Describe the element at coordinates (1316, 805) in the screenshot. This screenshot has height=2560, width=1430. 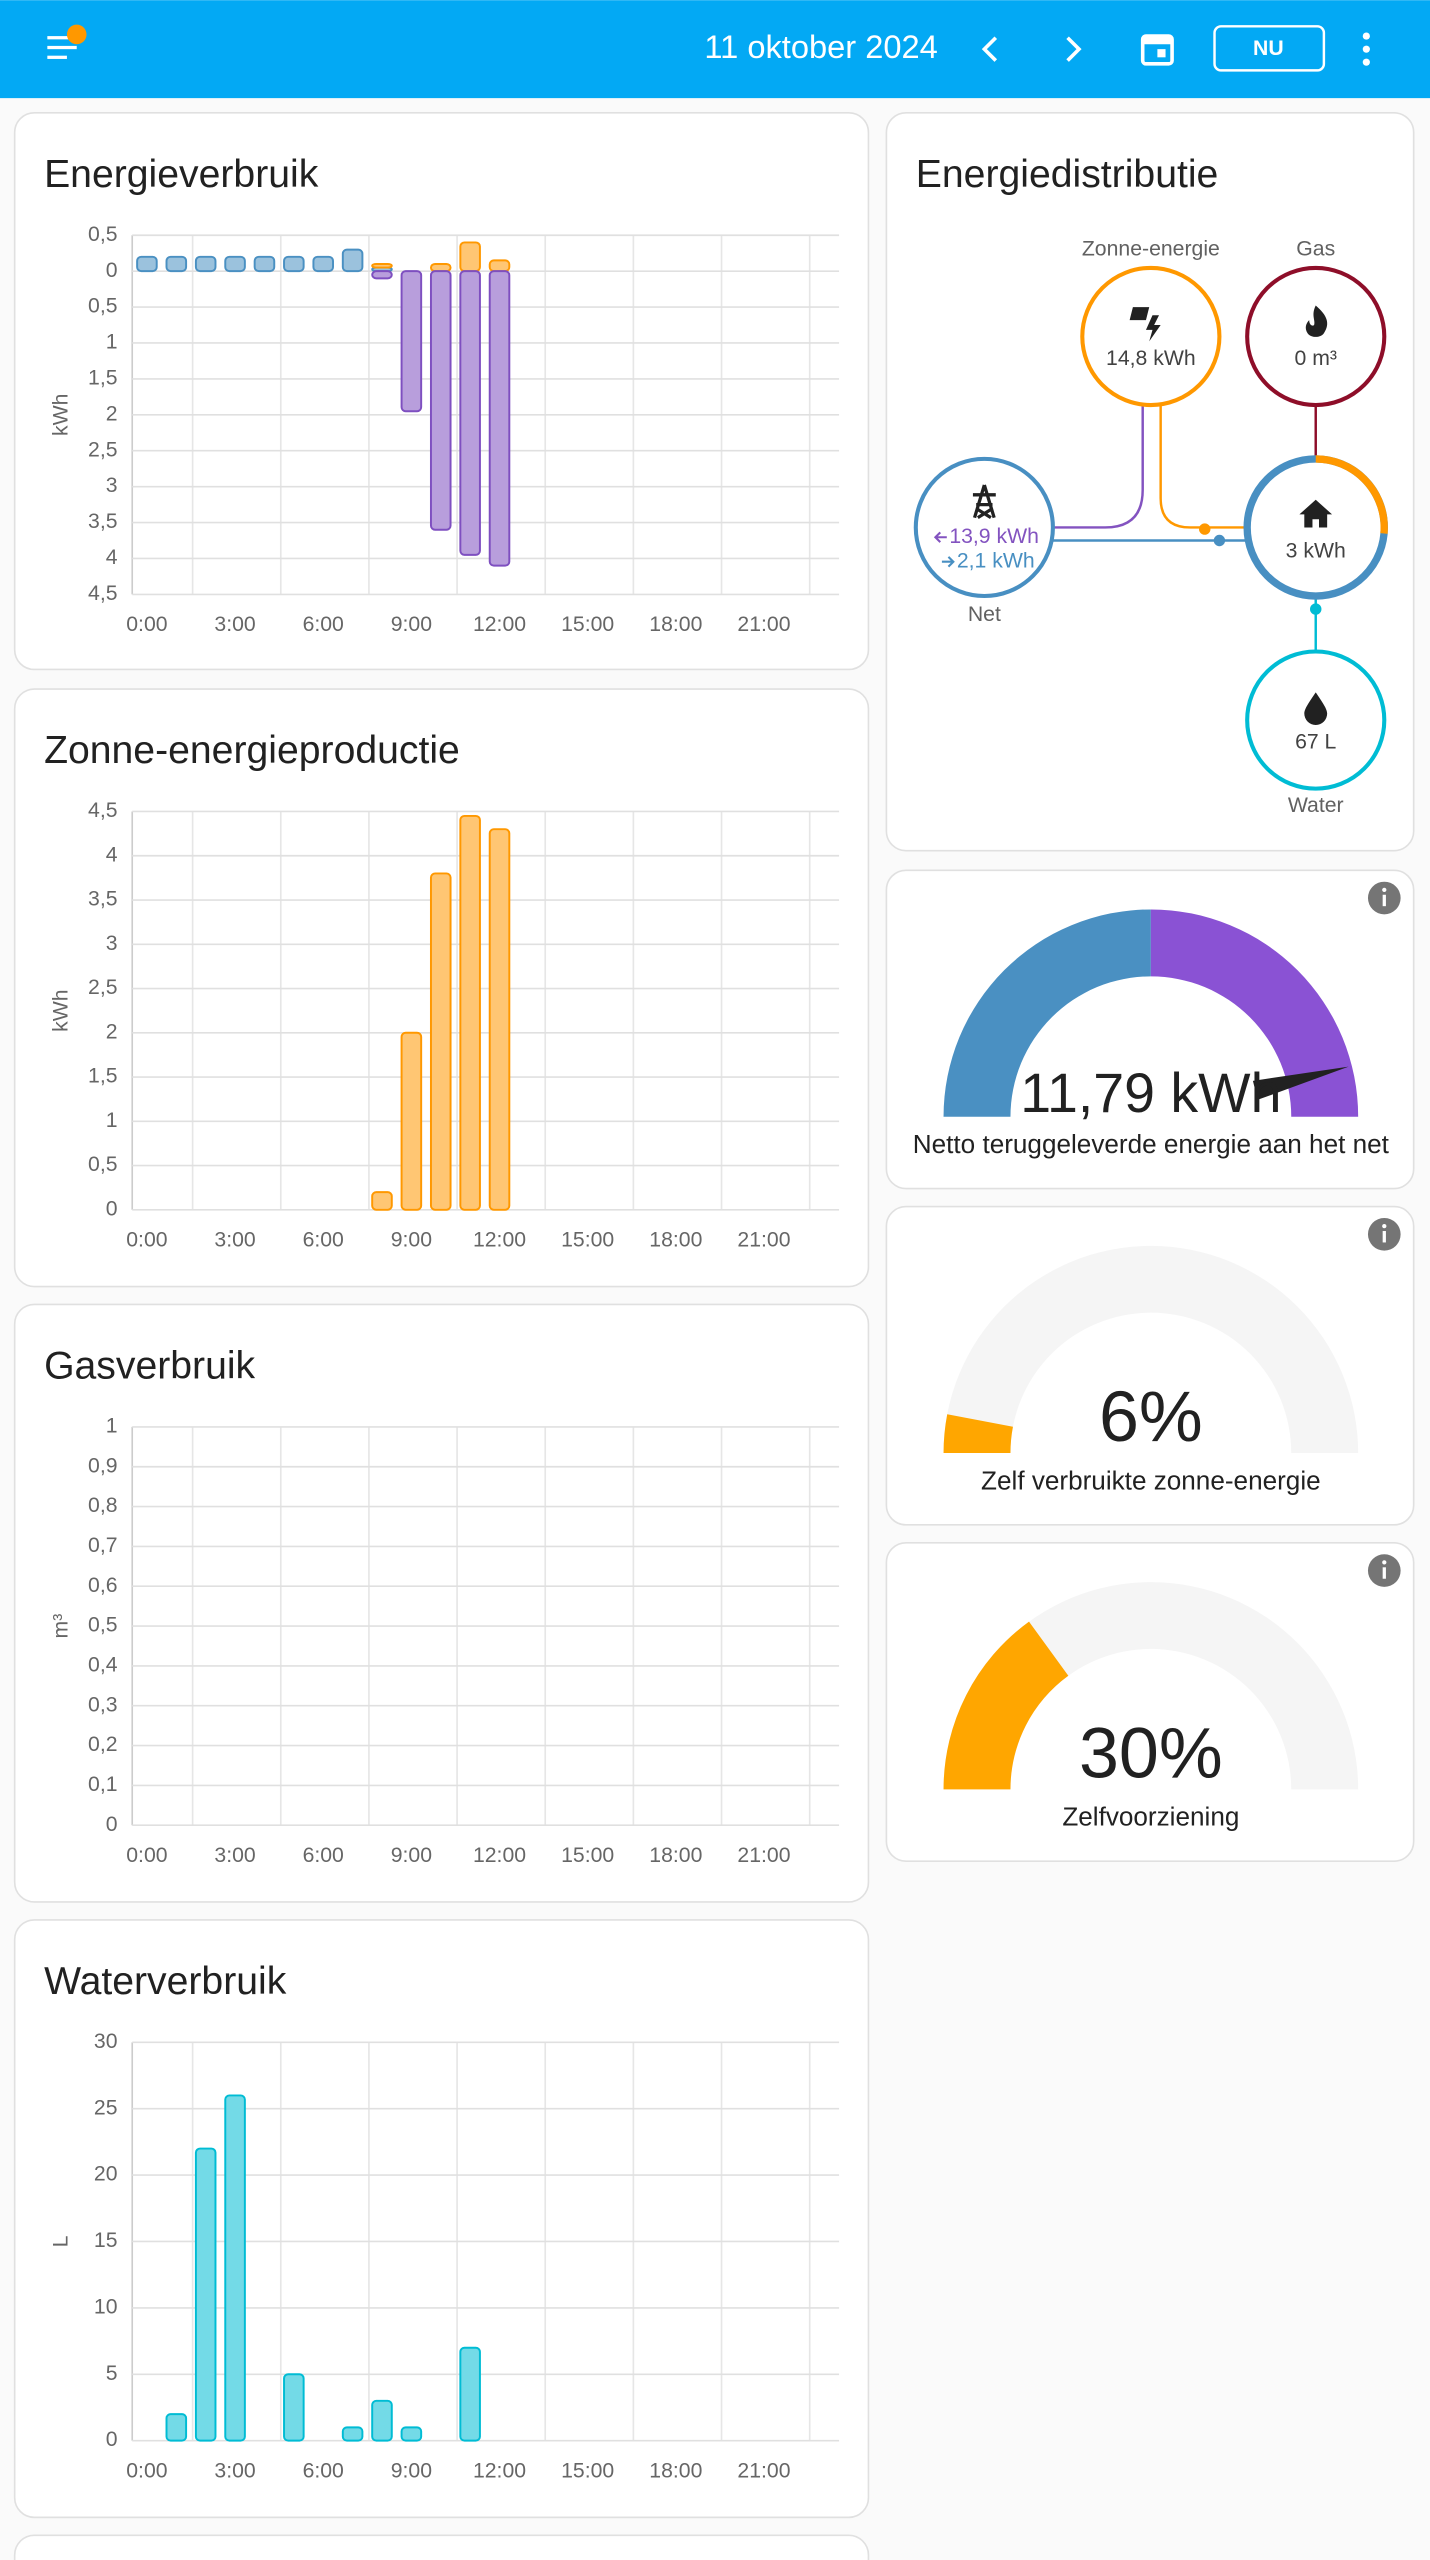
I see `node-label: Water` at that location.